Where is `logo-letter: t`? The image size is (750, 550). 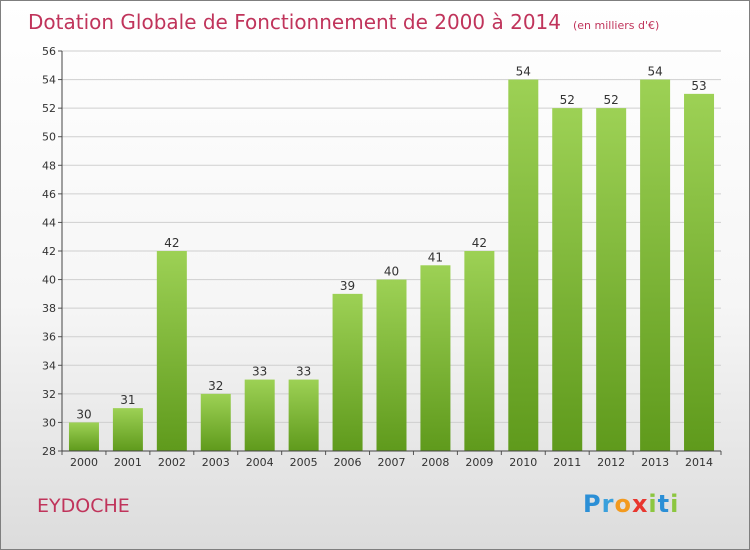
logo-letter: t is located at coordinates (664, 504).